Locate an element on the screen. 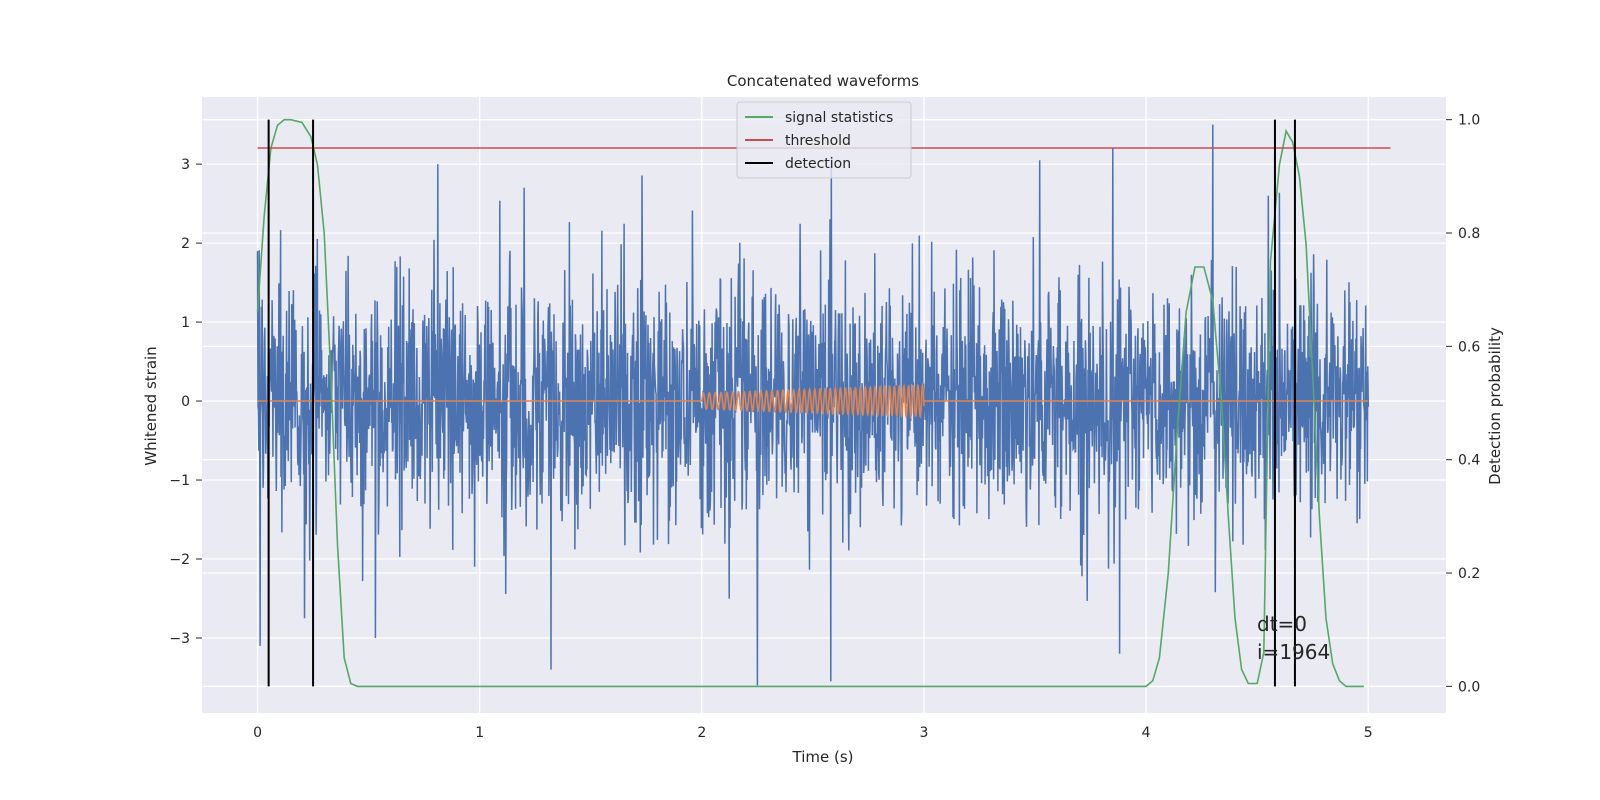 The height and width of the screenshot is (800, 1600). legend-label: detection is located at coordinates (818, 164).